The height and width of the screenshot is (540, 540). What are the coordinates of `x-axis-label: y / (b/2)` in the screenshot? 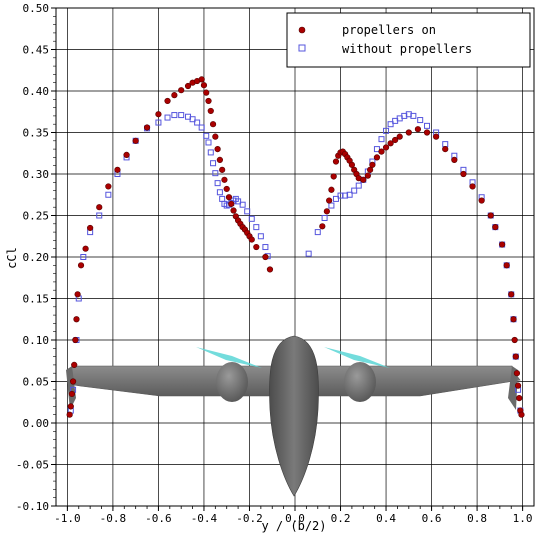 It's located at (293, 526).